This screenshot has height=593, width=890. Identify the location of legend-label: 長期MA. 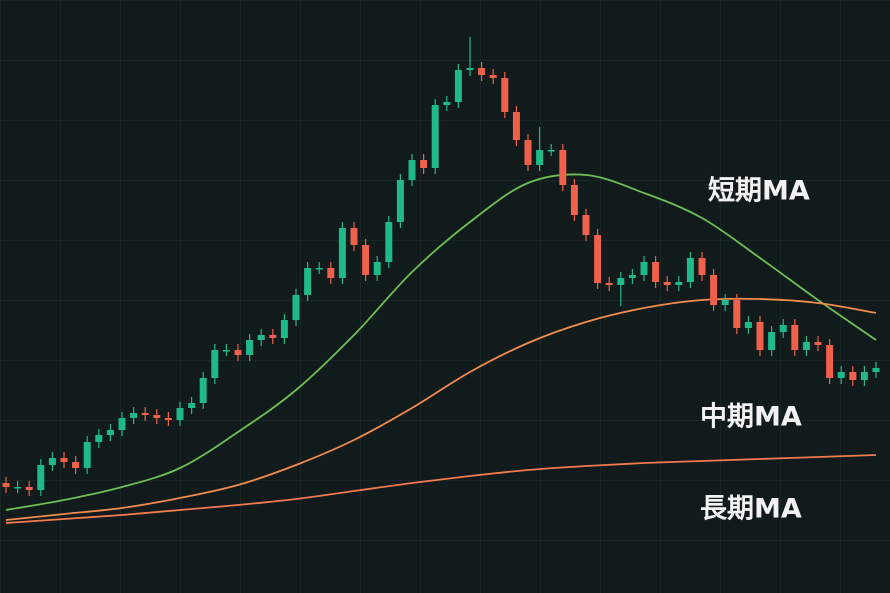
(751, 509).